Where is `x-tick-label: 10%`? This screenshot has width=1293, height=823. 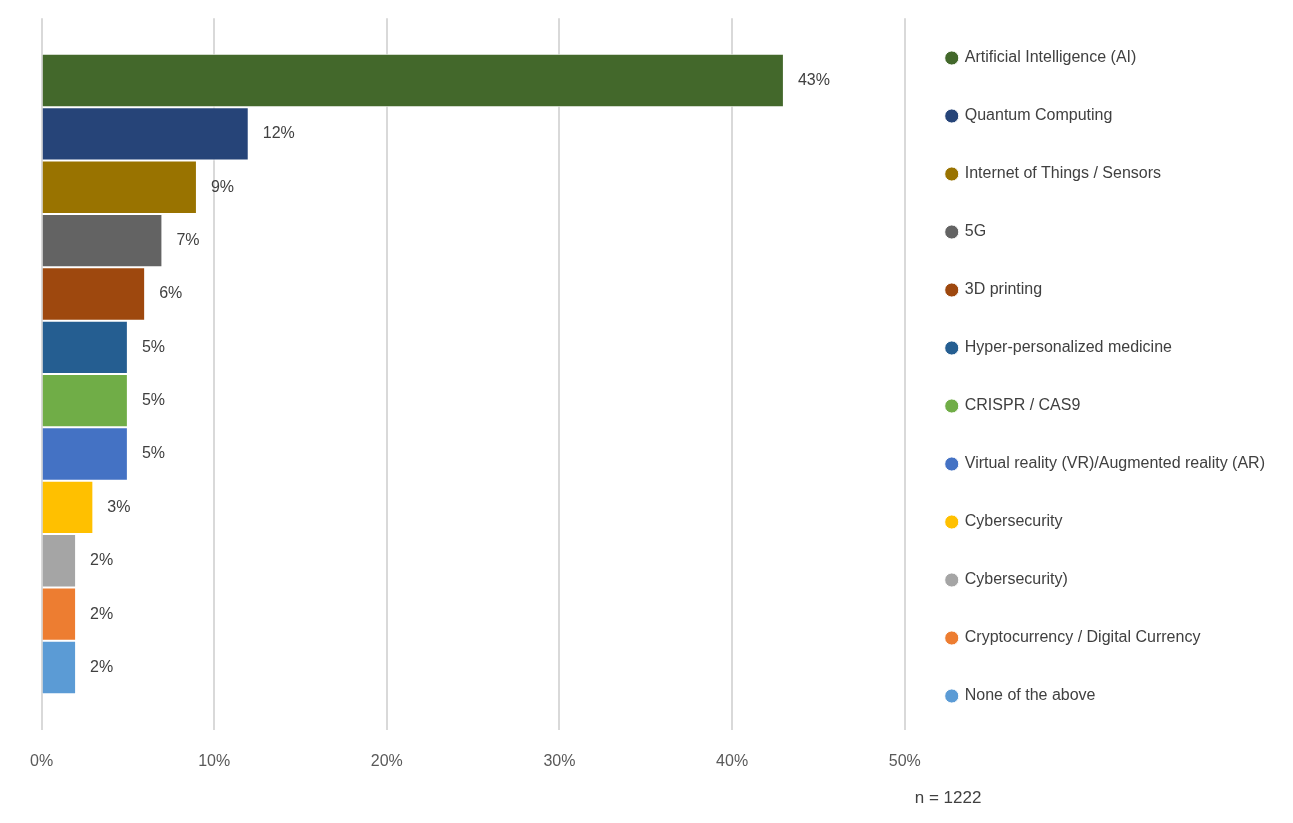 x-tick-label: 10% is located at coordinates (214, 760).